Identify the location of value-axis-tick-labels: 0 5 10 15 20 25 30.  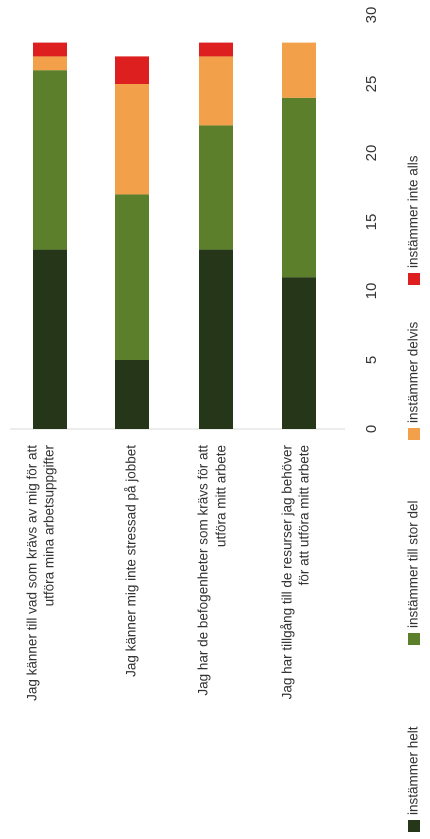
(371, 220).